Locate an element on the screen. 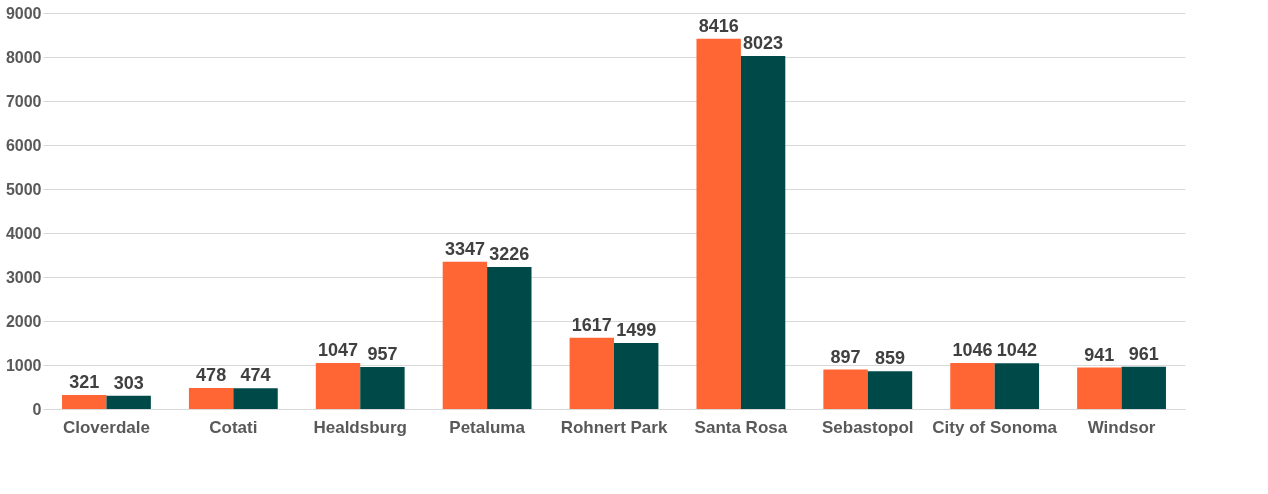  x-tick-label: Petaluma is located at coordinates (487, 427).